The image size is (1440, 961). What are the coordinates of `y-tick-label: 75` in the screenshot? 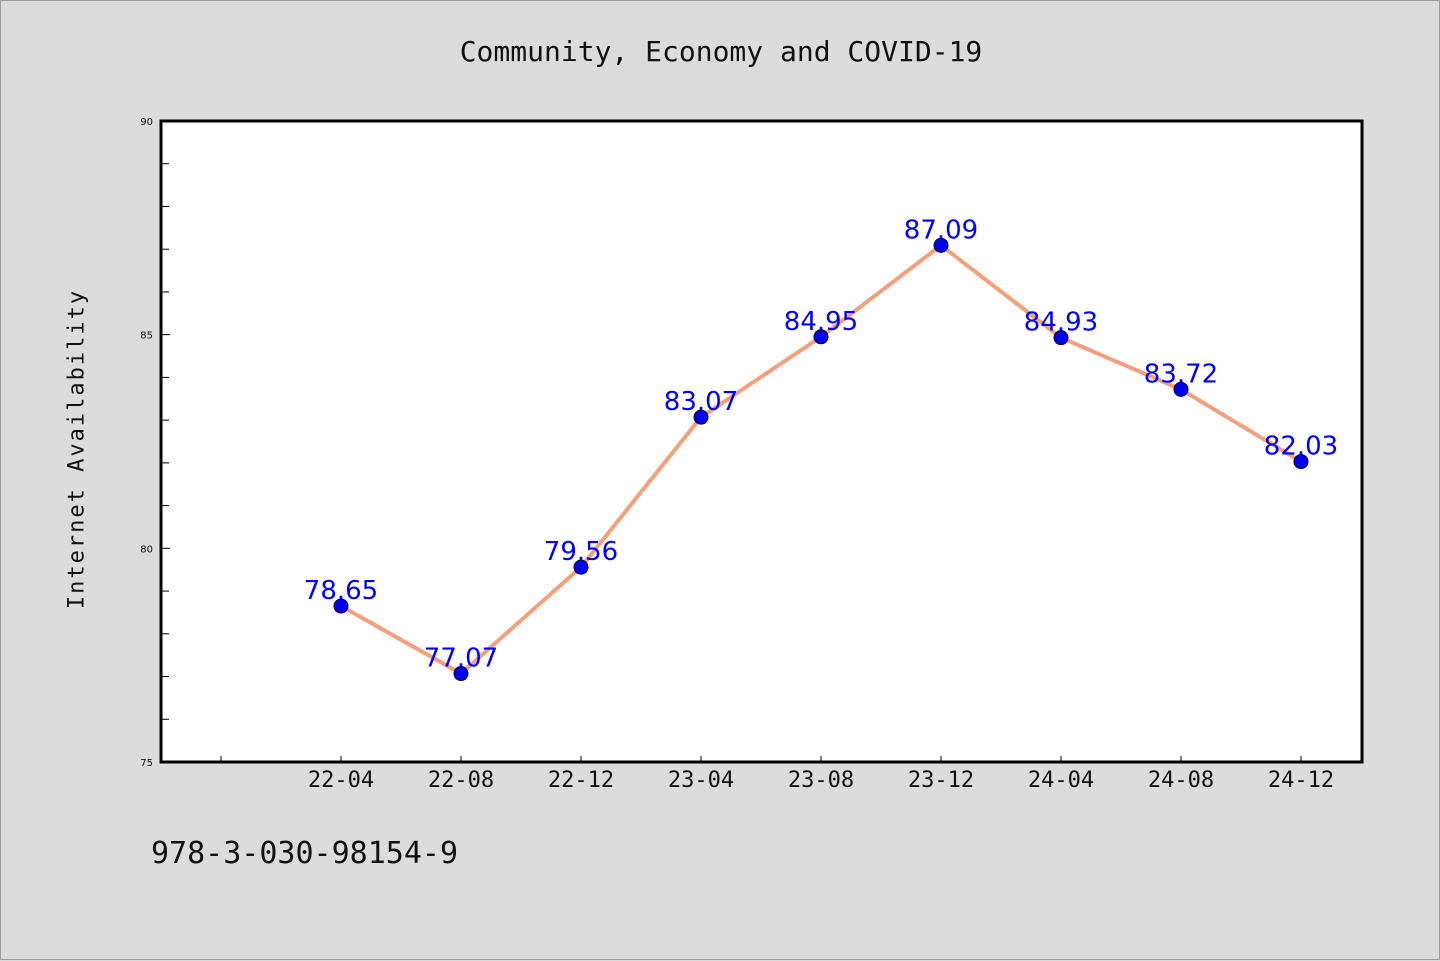 It's located at (146, 763).